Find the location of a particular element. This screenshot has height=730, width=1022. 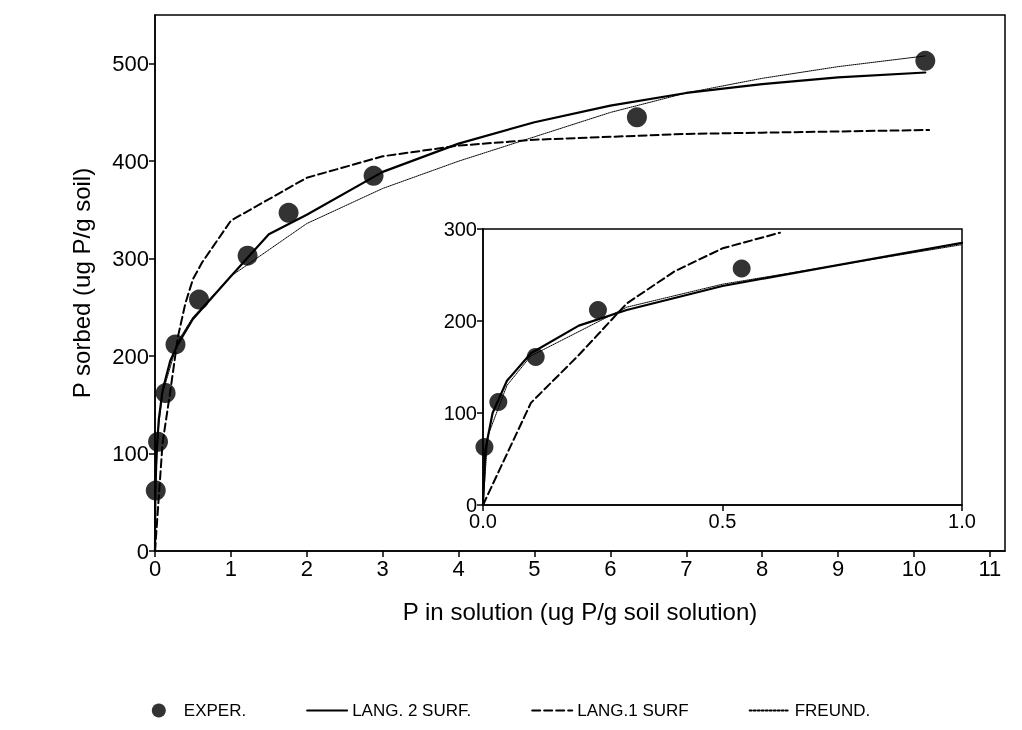

legend-label: LANG.1 SURF is located at coordinates (633, 710).